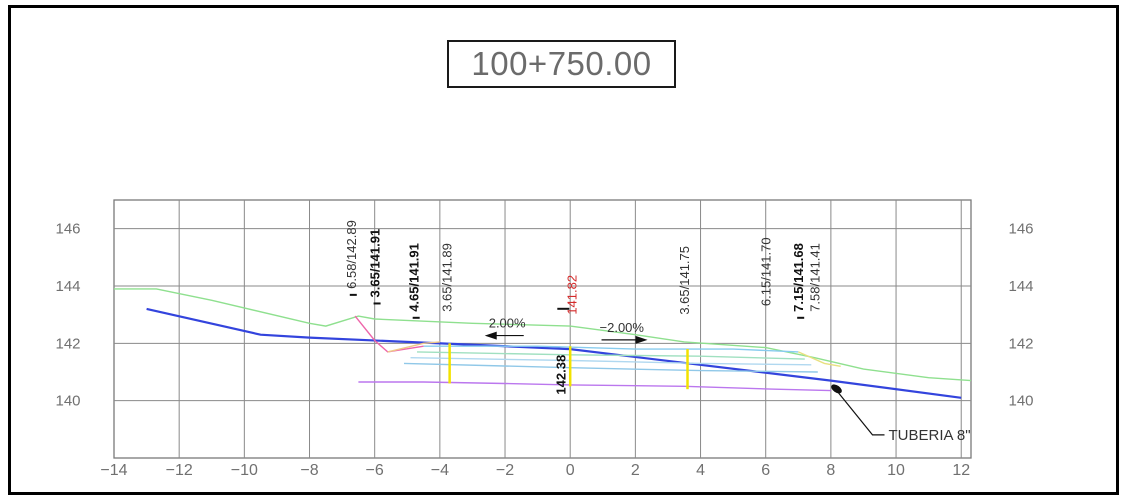 The height and width of the screenshot is (501, 1128). I want to click on station-elevation-label-2: 4.65/141.91, so click(414, 277).